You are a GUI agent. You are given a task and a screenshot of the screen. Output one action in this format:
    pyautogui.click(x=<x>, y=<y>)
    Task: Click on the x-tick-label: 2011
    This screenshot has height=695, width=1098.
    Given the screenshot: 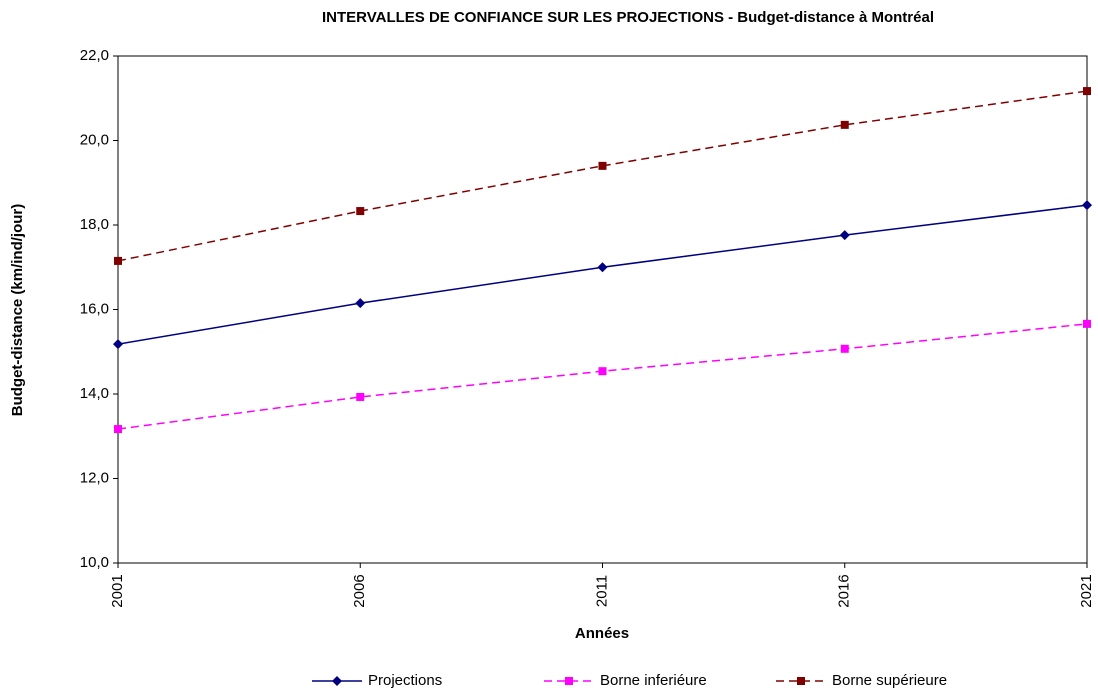 What is the action you would take?
    pyautogui.click(x=601, y=591)
    